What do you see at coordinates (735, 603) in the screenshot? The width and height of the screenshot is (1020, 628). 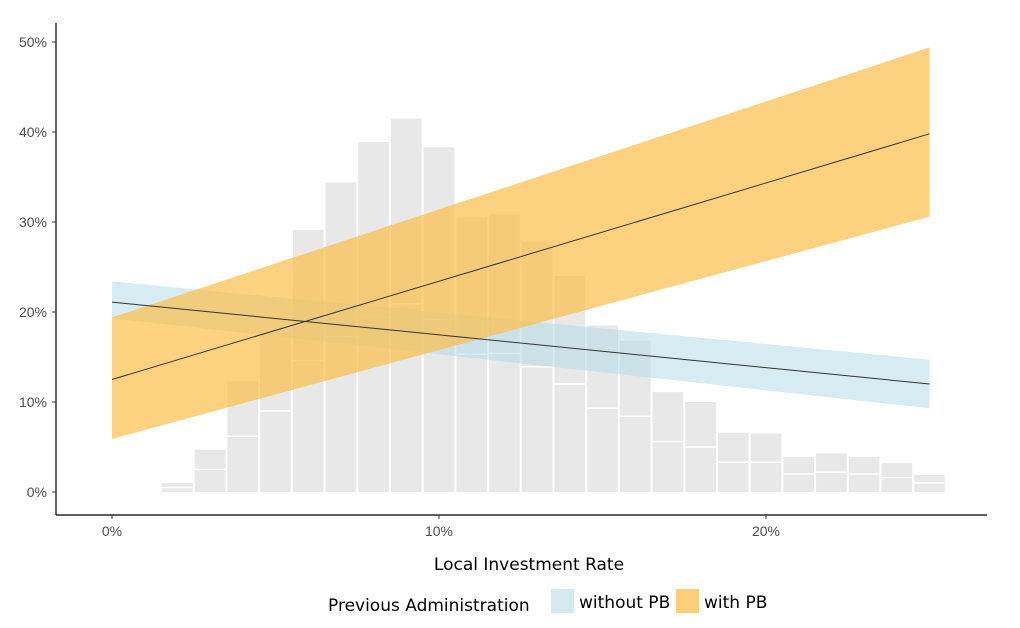 I see `legend-label: with PB` at bounding box center [735, 603].